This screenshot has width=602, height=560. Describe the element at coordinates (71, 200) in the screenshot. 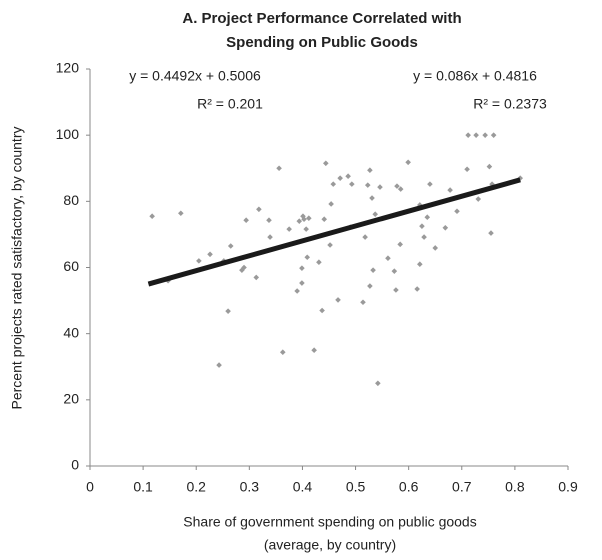

I see `y-tick-label: 80` at that location.